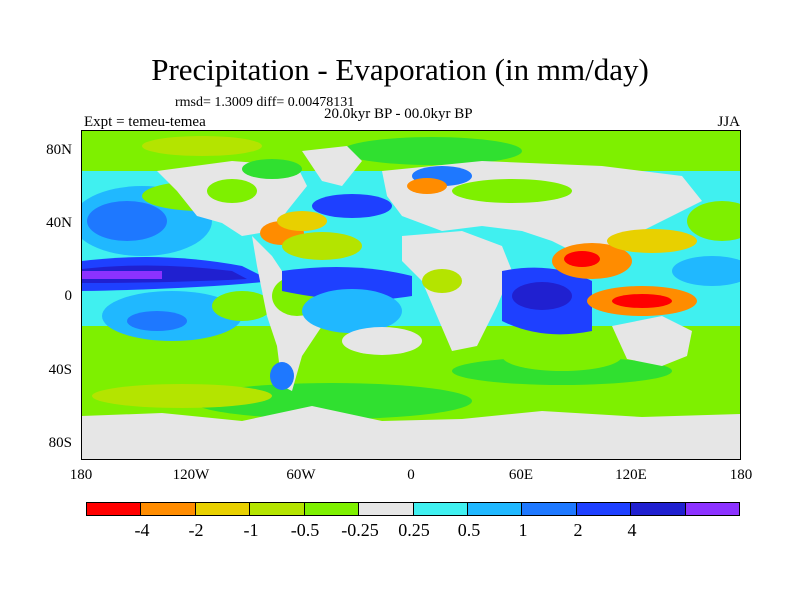 The width and height of the screenshot is (800, 600). I want to click on lat-label-40n: 40N, so click(59, 223).